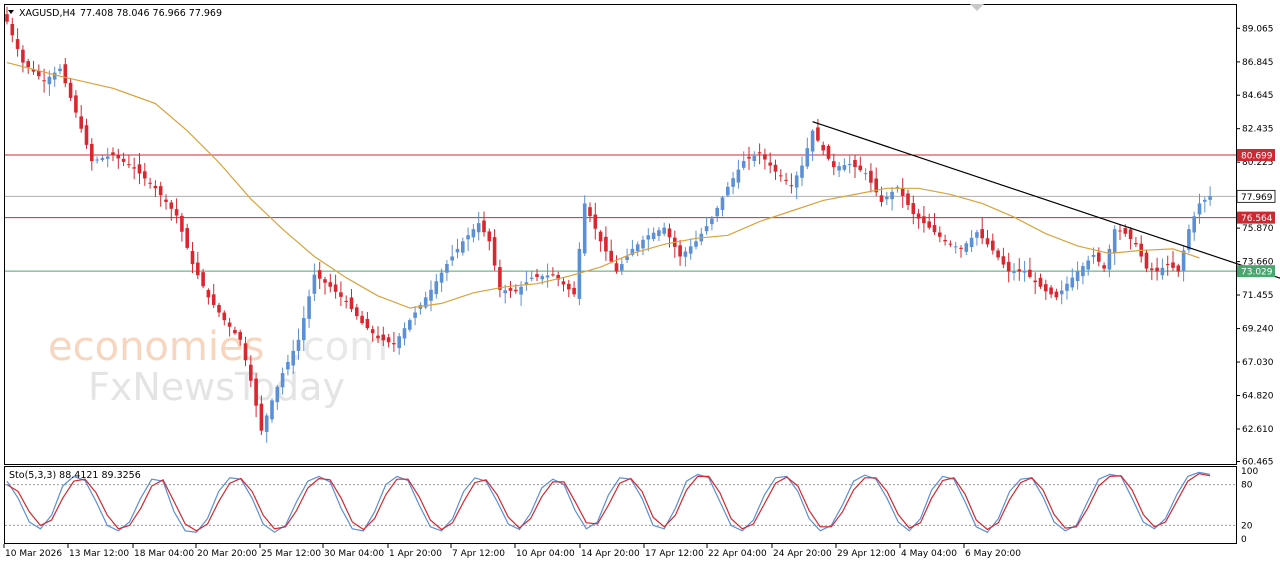  What do you see at coordinates (1258, 130) in the screenshot?
I see `y-tick-label: 82.435` at bounding box center [1258, 130].